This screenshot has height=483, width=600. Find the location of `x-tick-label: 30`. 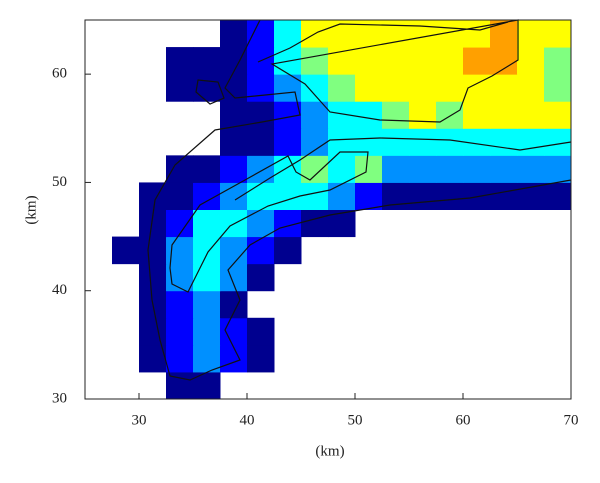

x-tick-label: 30 is located at coordinates (139, 420).